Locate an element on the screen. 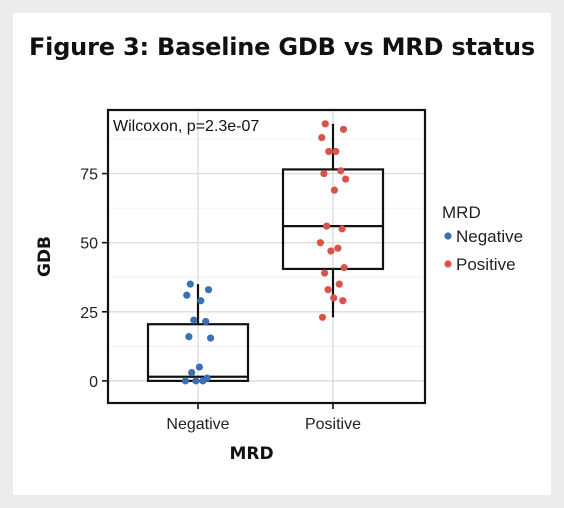 The height and width of the screenshot is (508, 564). x-axis-title: MRD is located at coordinates (251, 454).